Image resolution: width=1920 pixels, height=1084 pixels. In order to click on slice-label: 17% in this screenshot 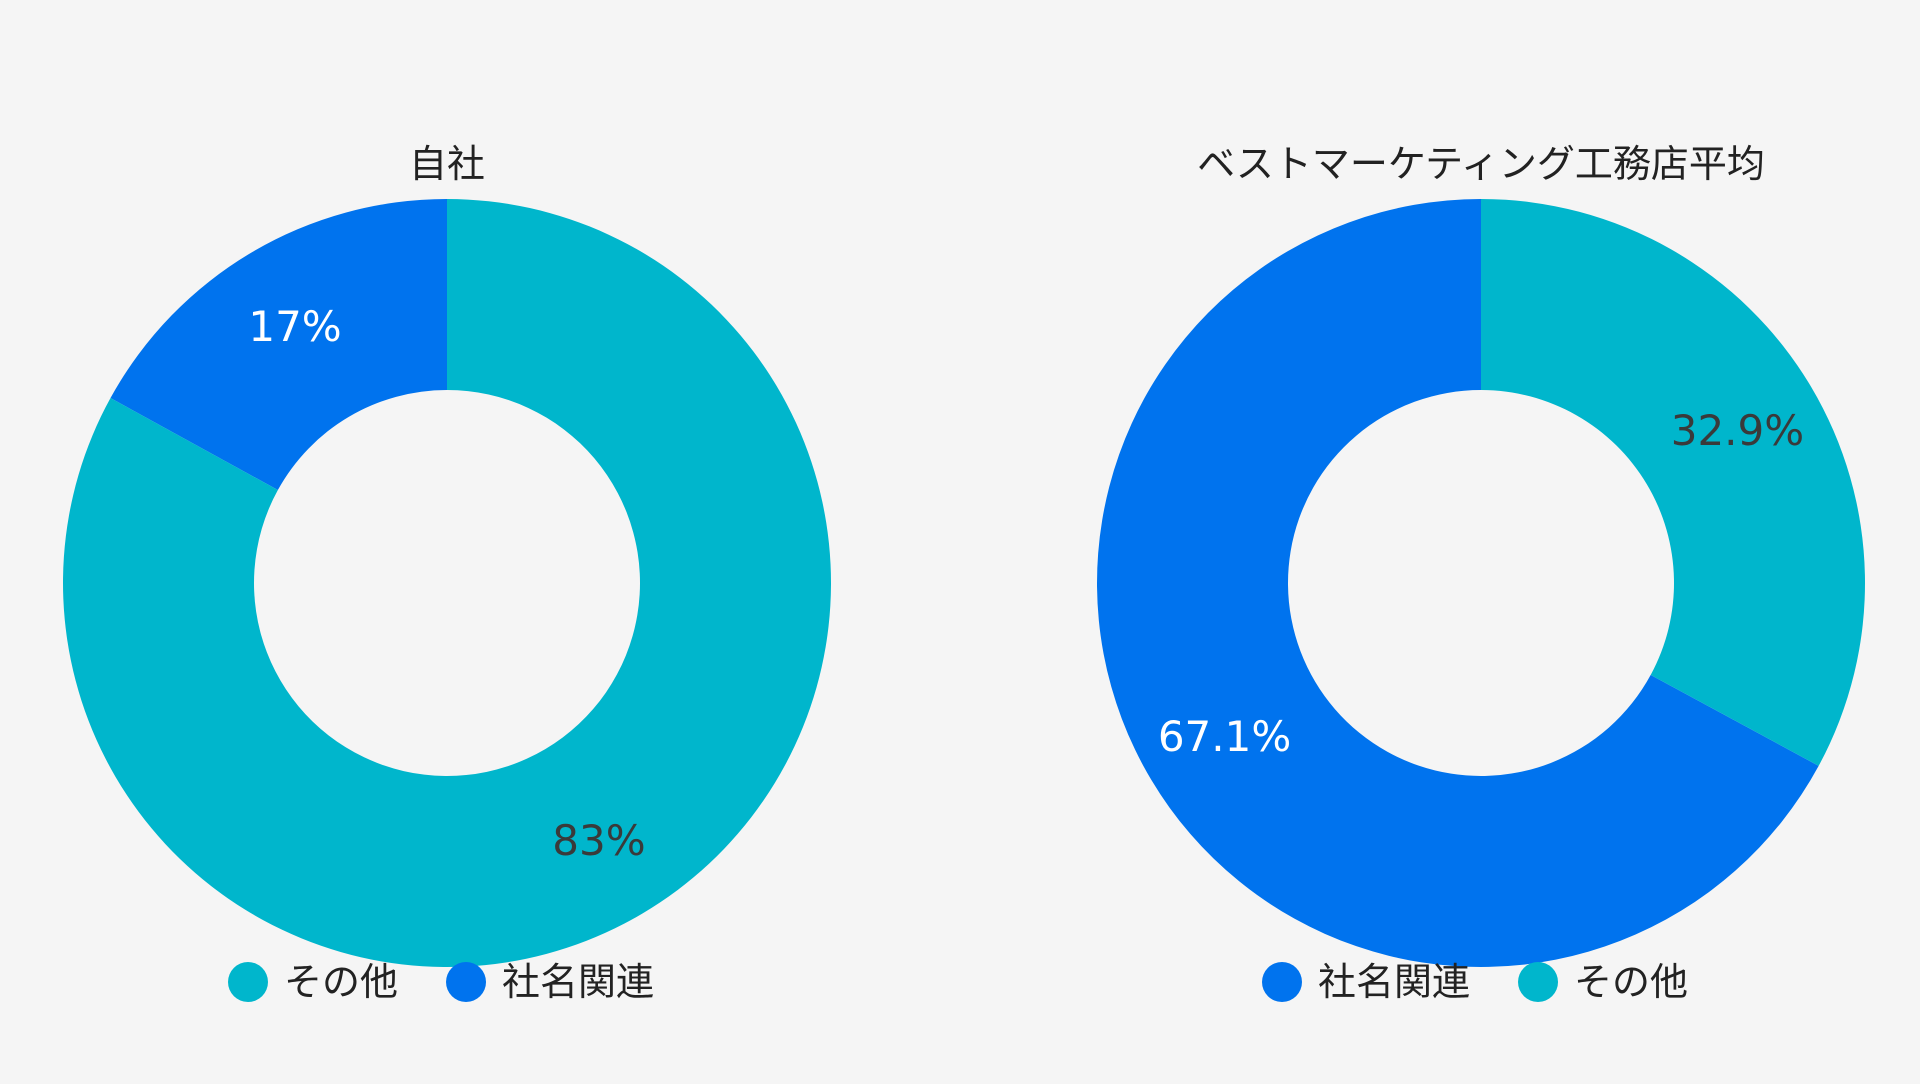, I will do `click(294, 326)`.